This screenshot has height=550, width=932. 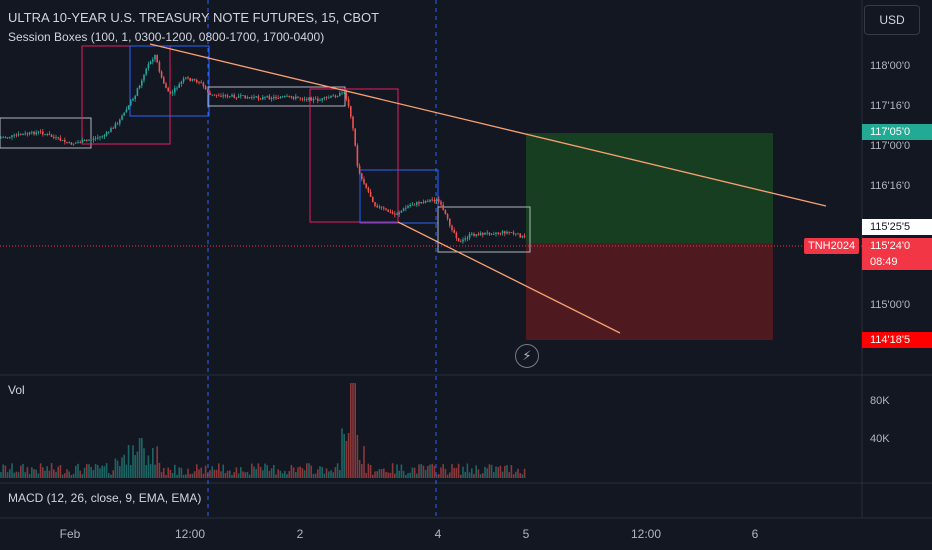 What do you see at coordinates (892, 20) in the screenshot?
I see `currency-button: USD` at bounding box center [892, 20].